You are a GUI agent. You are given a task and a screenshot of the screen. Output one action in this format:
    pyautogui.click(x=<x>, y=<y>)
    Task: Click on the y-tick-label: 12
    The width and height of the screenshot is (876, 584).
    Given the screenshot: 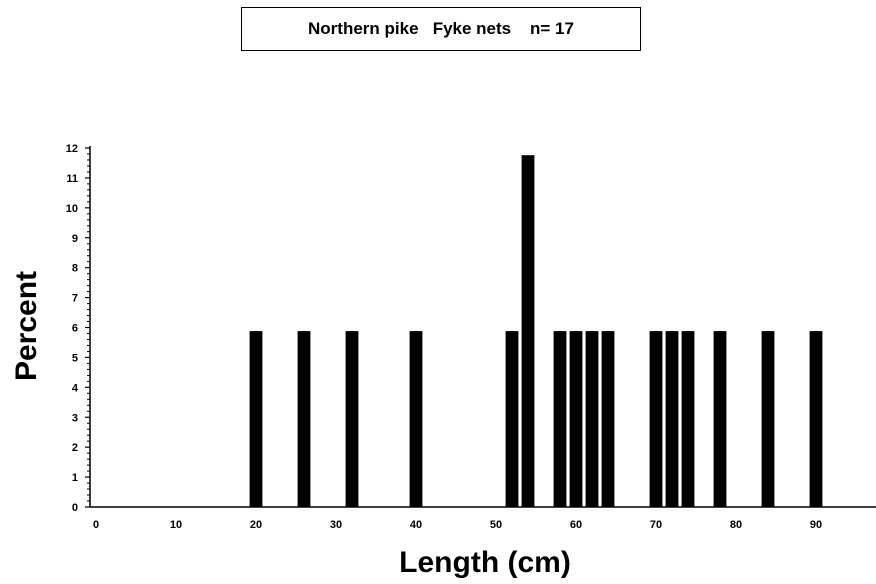 What is the action you would take?
    pyautogui.click(x=72, y=149)
    